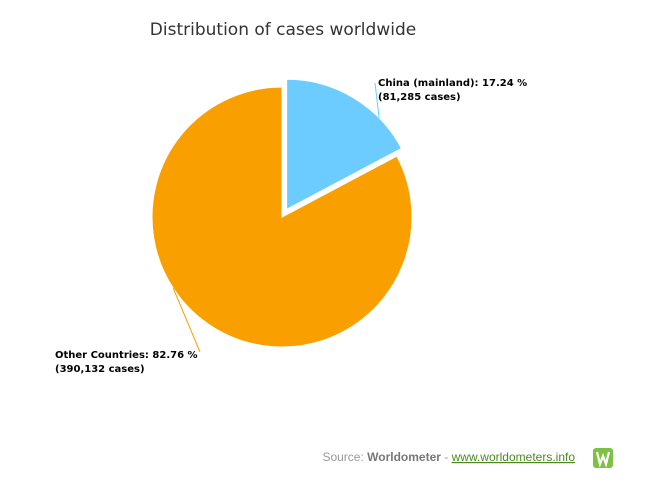 The height and width of the screenshot is (491, 650). I want to click on logo, so click(603, 458).